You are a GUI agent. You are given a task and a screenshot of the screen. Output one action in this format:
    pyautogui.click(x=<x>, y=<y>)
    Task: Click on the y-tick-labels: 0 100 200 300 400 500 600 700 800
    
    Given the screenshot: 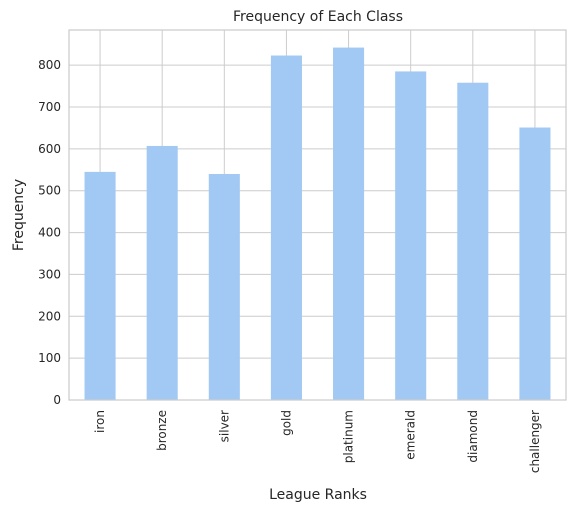 What is the action you would take?
    pyautogui.click(x=49, y=232)
    